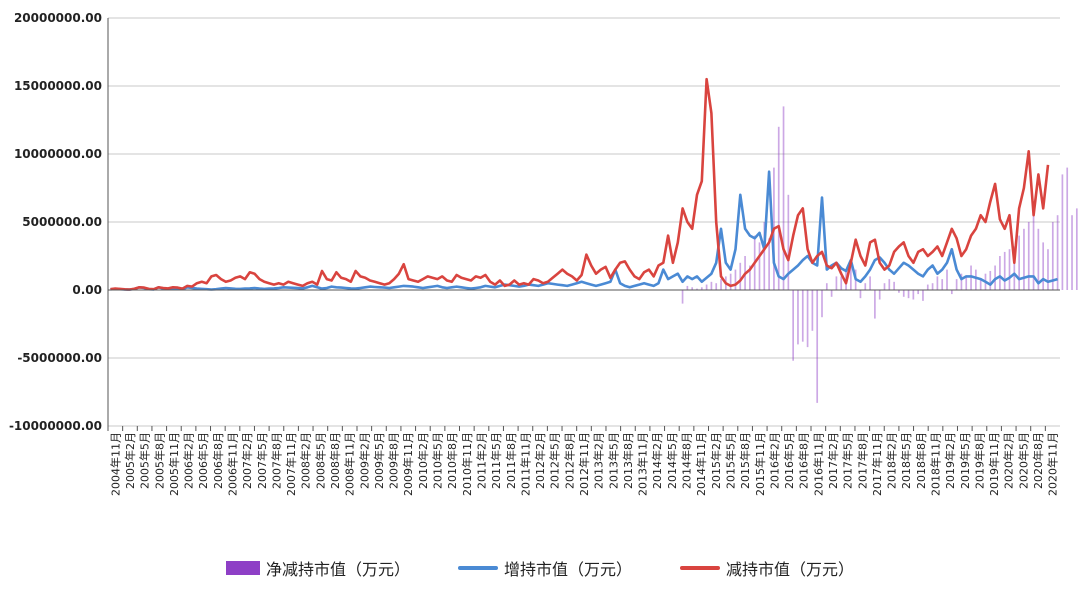 Image resolution: width=1080 pixels, height=598 pixels. I want to click on x-tick-label: 2007年11月, so click(291, 464).